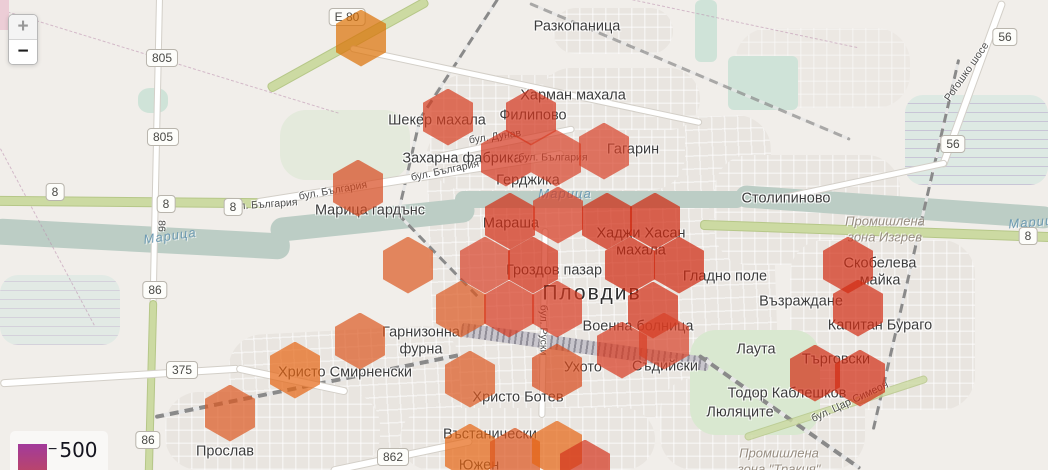  I want to click on place-label: Столипиново, so click(786, 198).